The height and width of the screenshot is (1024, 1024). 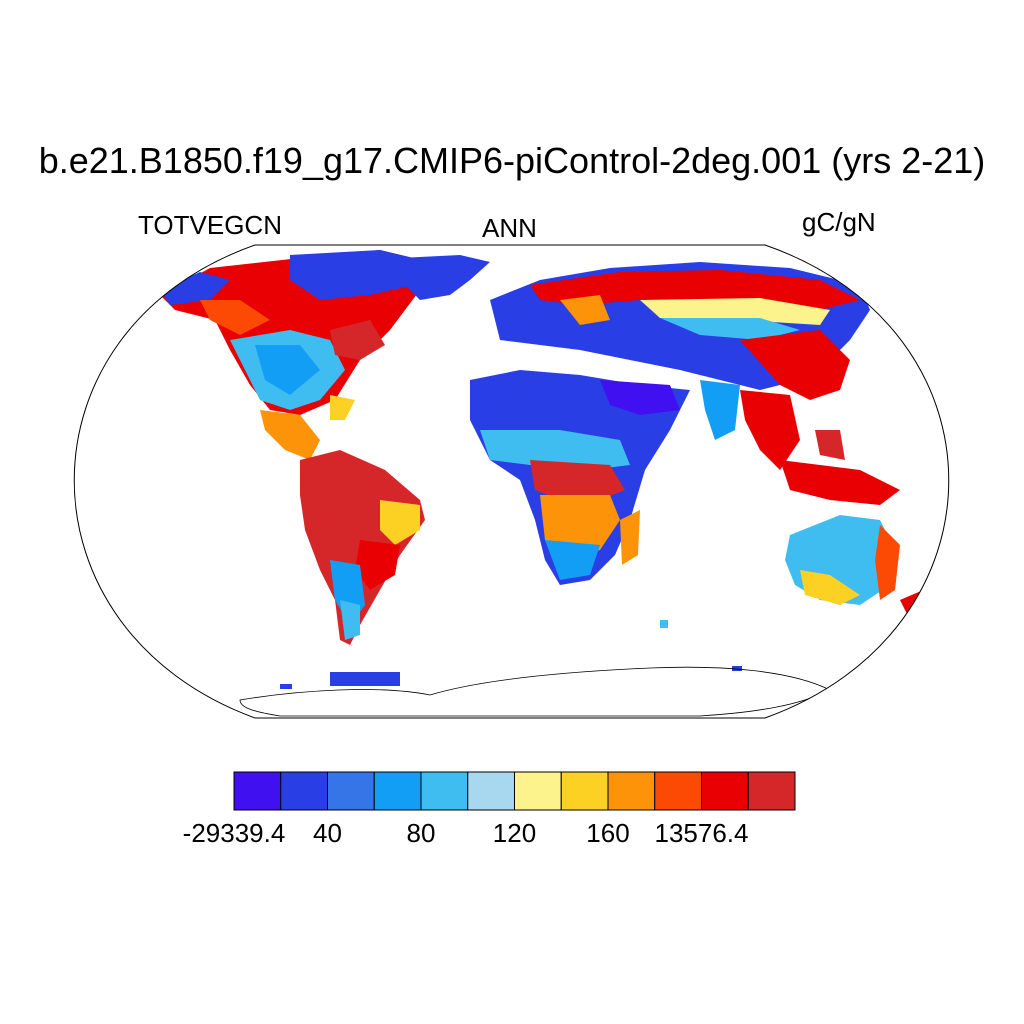 I want to click on eurasia-region, so click(x=695, y=383).